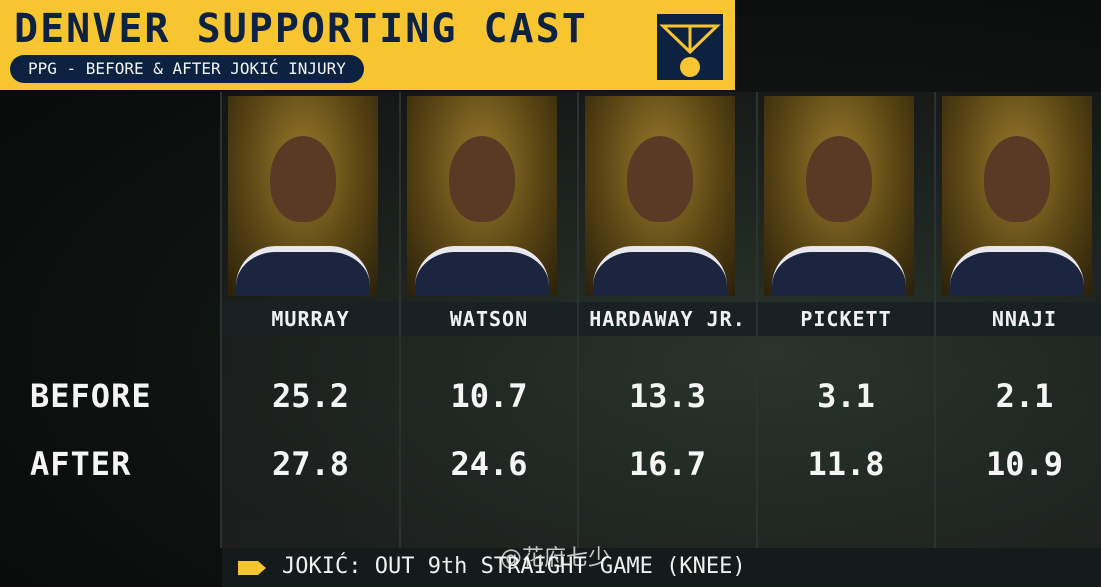 The height and width of the screenshot is (587, 1101). Describe the element at coordinates (667, 396) in the screenshot. I see `ppg-value: 13.3` at that location.